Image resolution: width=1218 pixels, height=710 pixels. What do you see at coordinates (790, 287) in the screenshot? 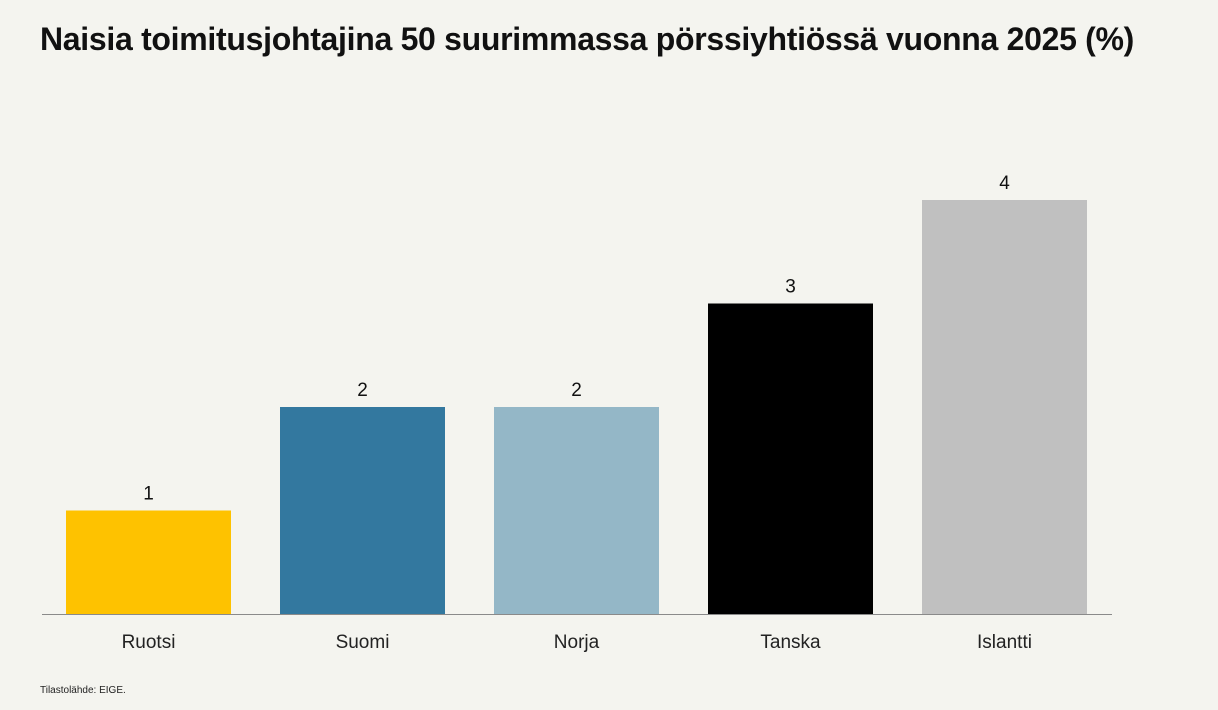
I see `value-label-tanska: 3` at bounding box center [790, 287].